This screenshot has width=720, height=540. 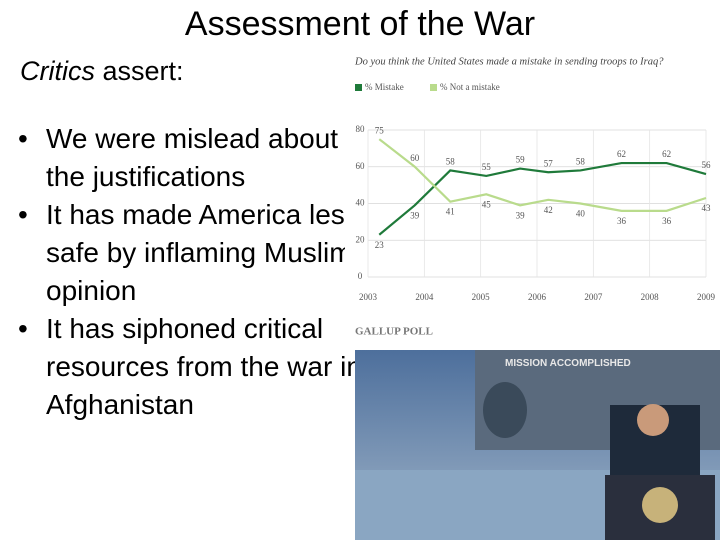 What do you see at coordinates (707, 208) in the screenshot?
I see `data-label: 43` at bounding box center [707, 208].